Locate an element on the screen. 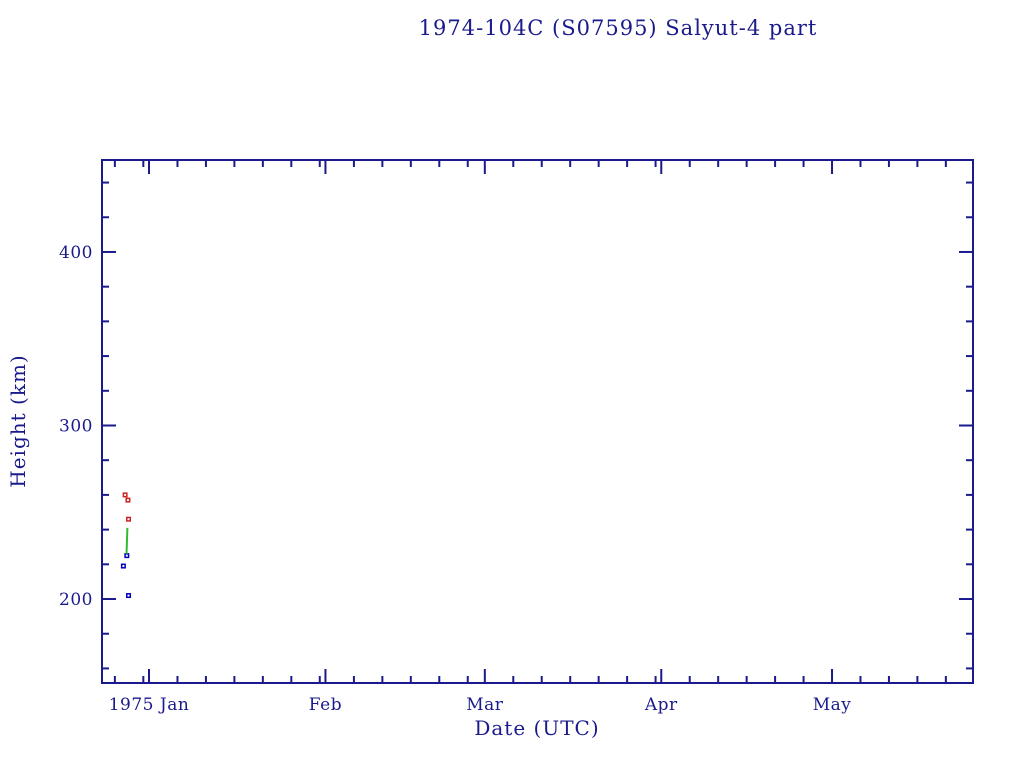 The width and height of the screenshot is (1024, 768). y-tick-label: 300 is located at coordinates (76, 426).